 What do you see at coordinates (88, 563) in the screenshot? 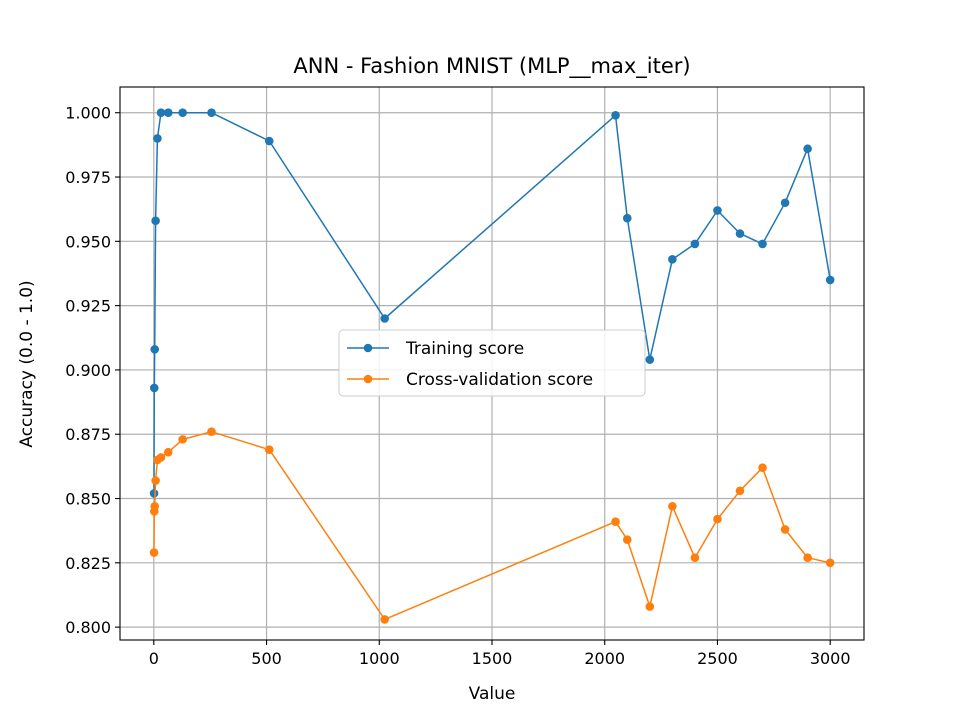
I see `y-tick-label: 0.825` at bounding box center [88, 563].